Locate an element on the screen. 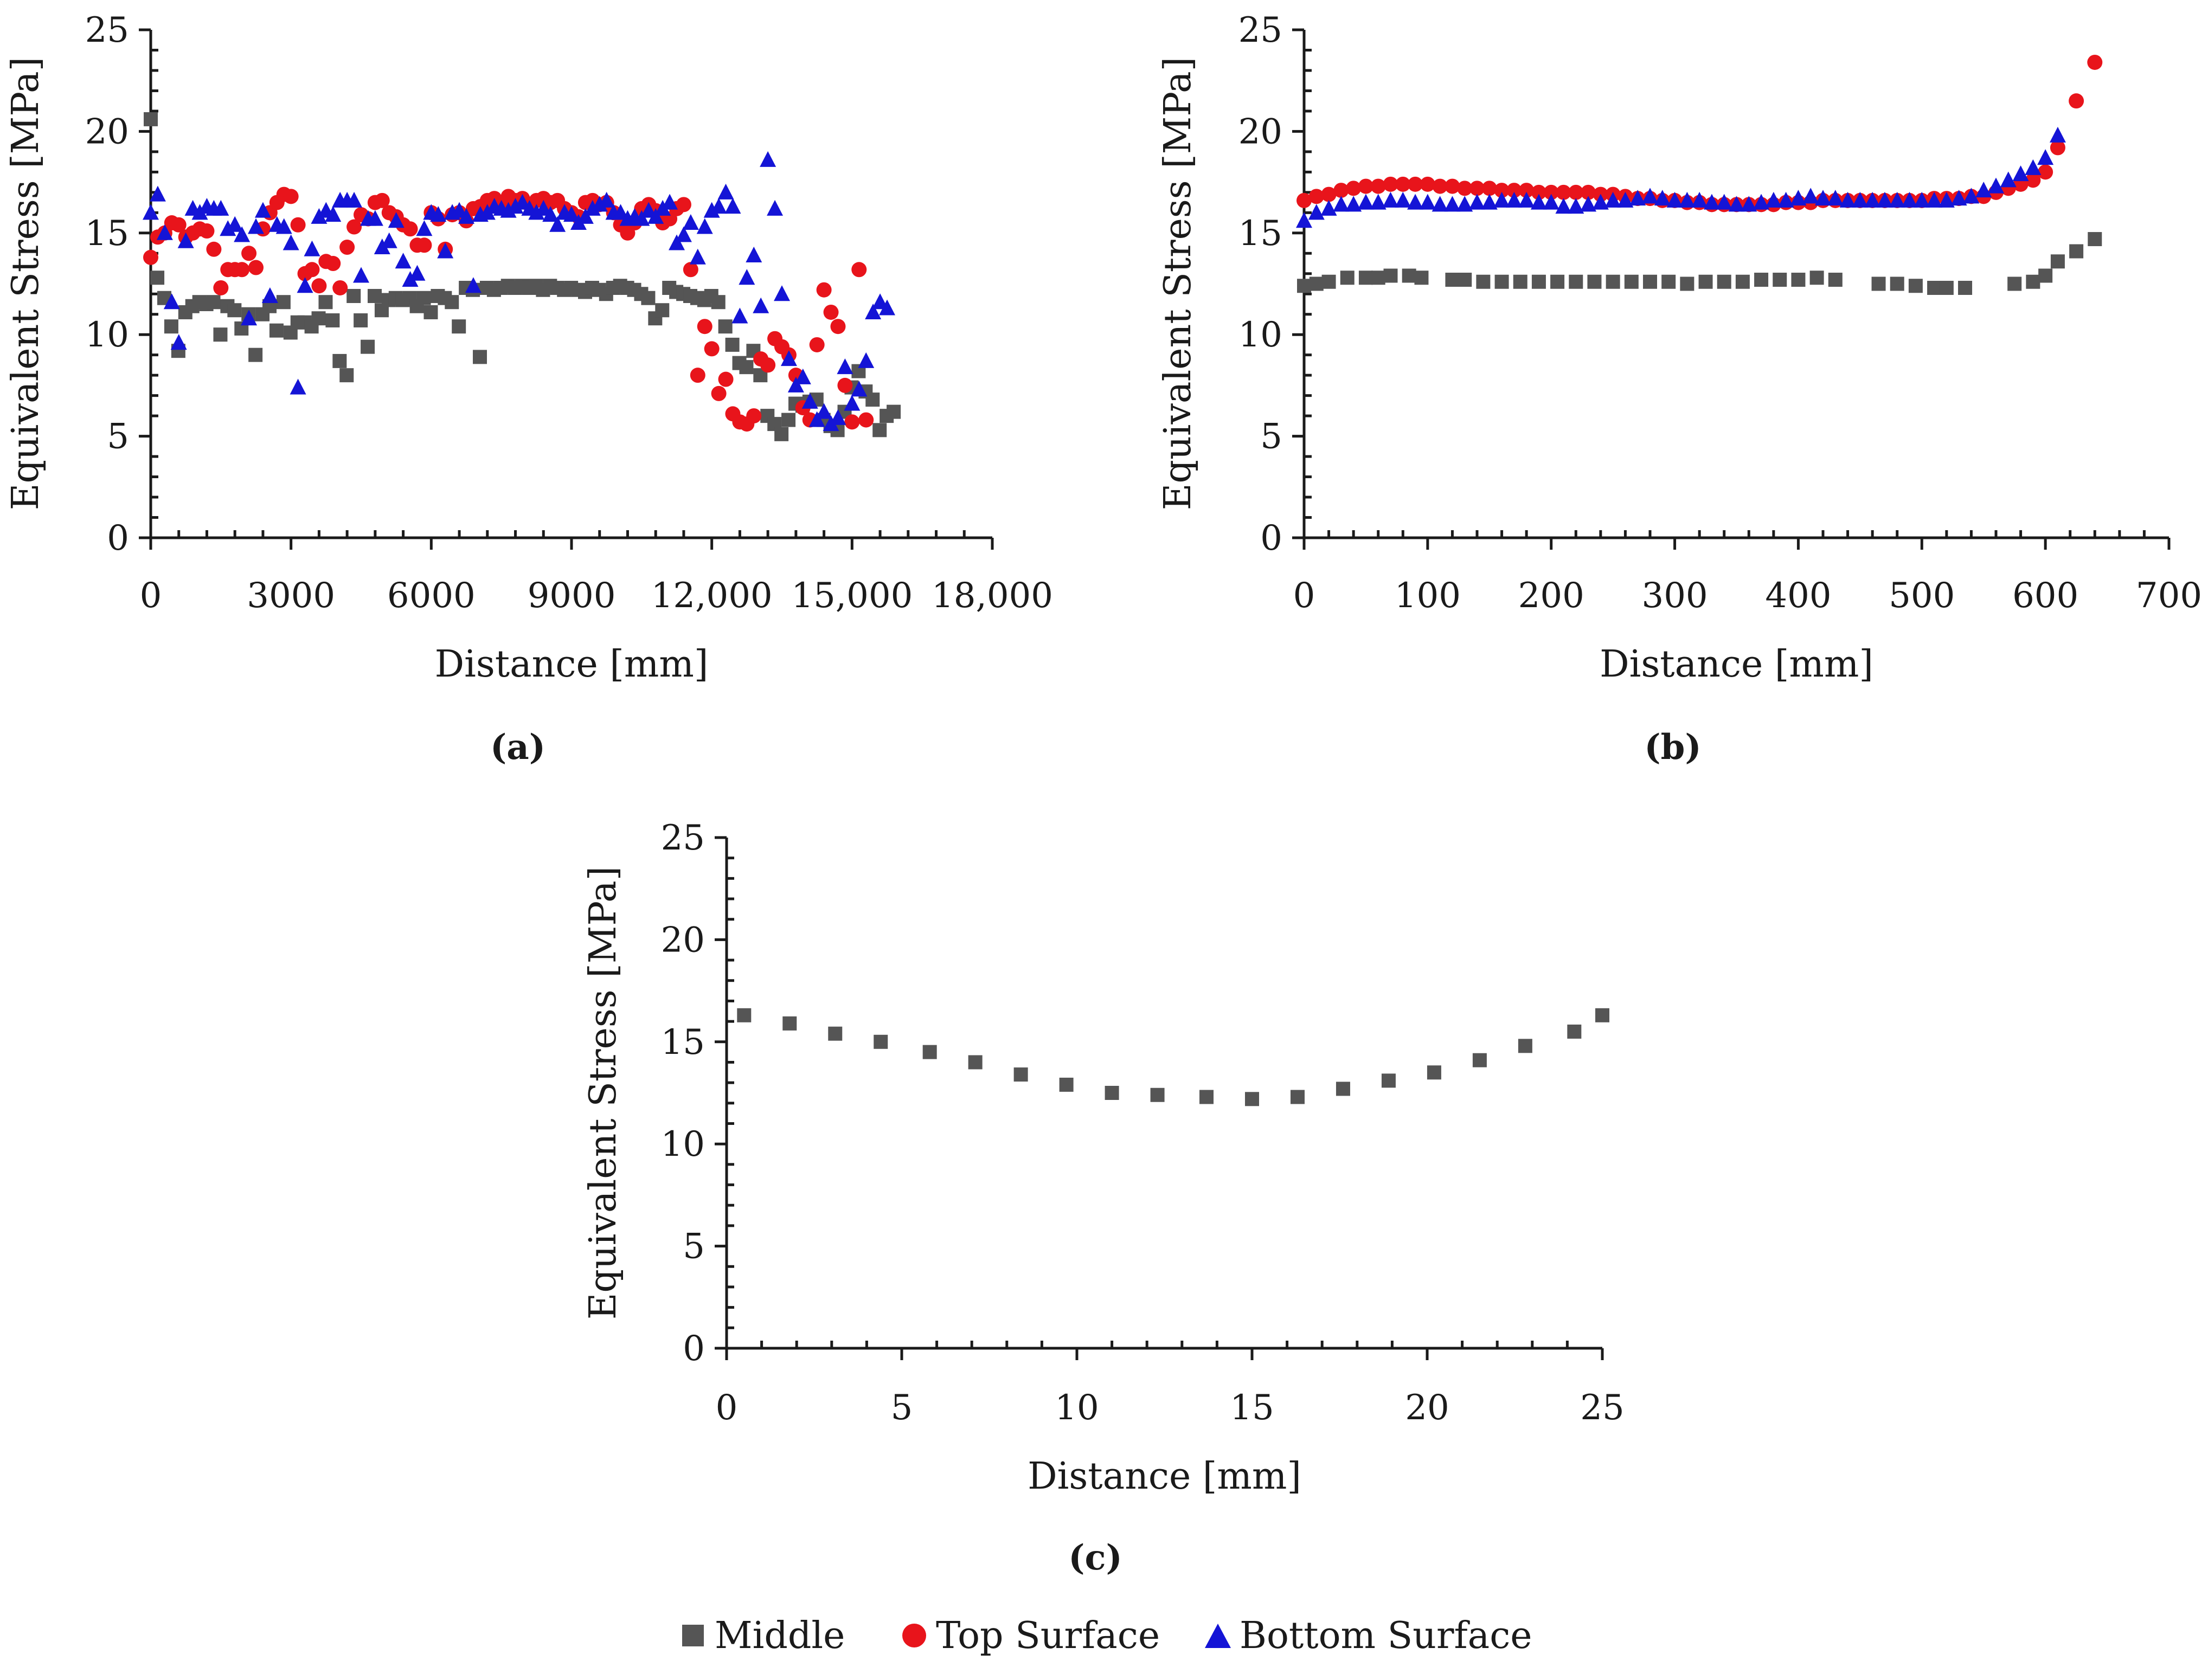 The height and width of the screenshot is (1680, 2208). y-tick-label: 0 is located at coordinates (694, 1349).